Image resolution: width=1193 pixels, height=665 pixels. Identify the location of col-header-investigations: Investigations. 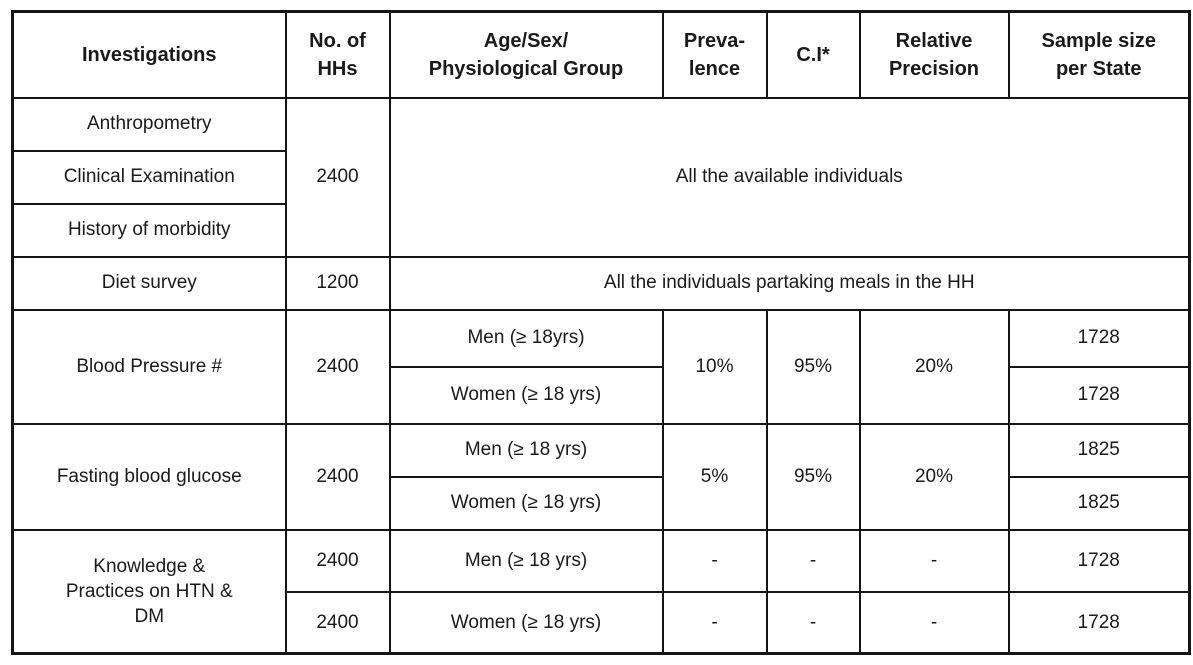
(149, 54).